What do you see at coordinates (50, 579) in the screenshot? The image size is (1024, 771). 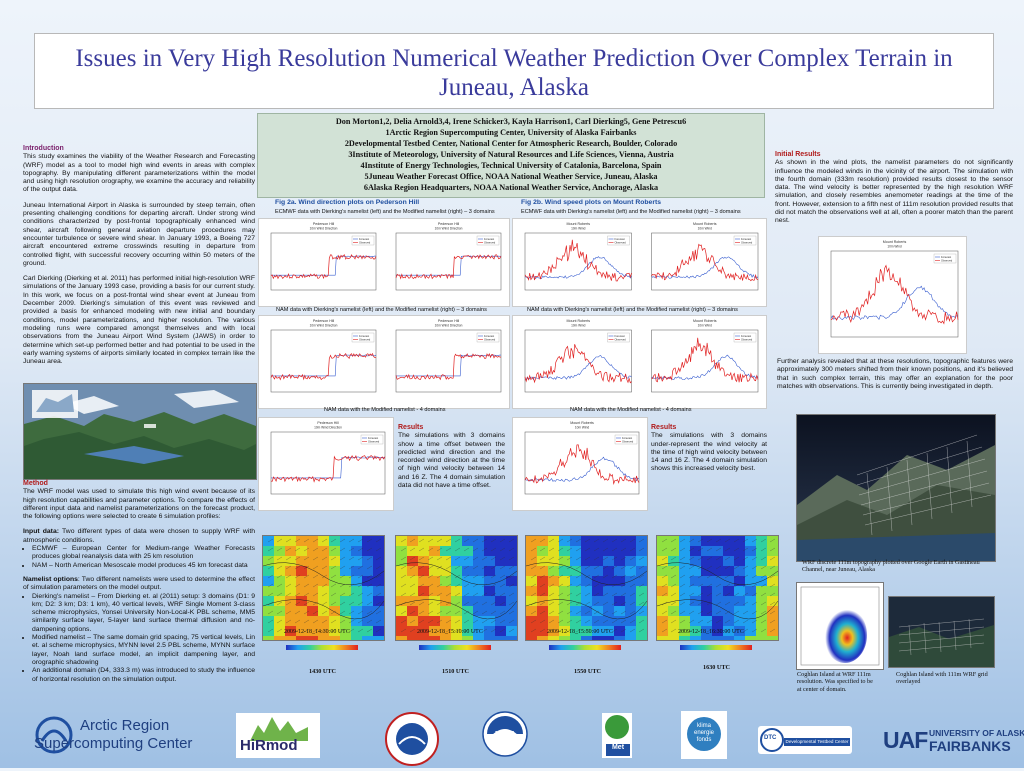 I see `namelist-label: Namelist options` at bounding box center [50, 579].